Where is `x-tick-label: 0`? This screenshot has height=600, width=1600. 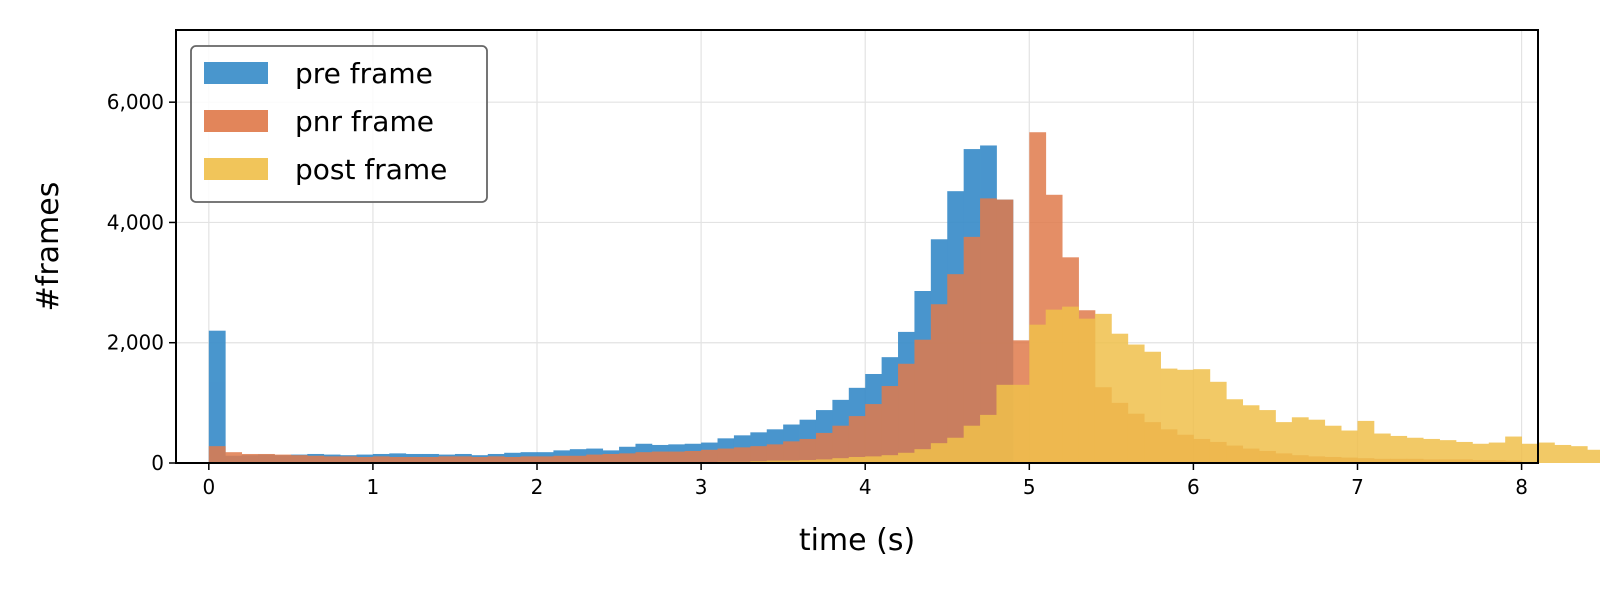 x-tick-label: 0 is located at coordinates (208, 487).